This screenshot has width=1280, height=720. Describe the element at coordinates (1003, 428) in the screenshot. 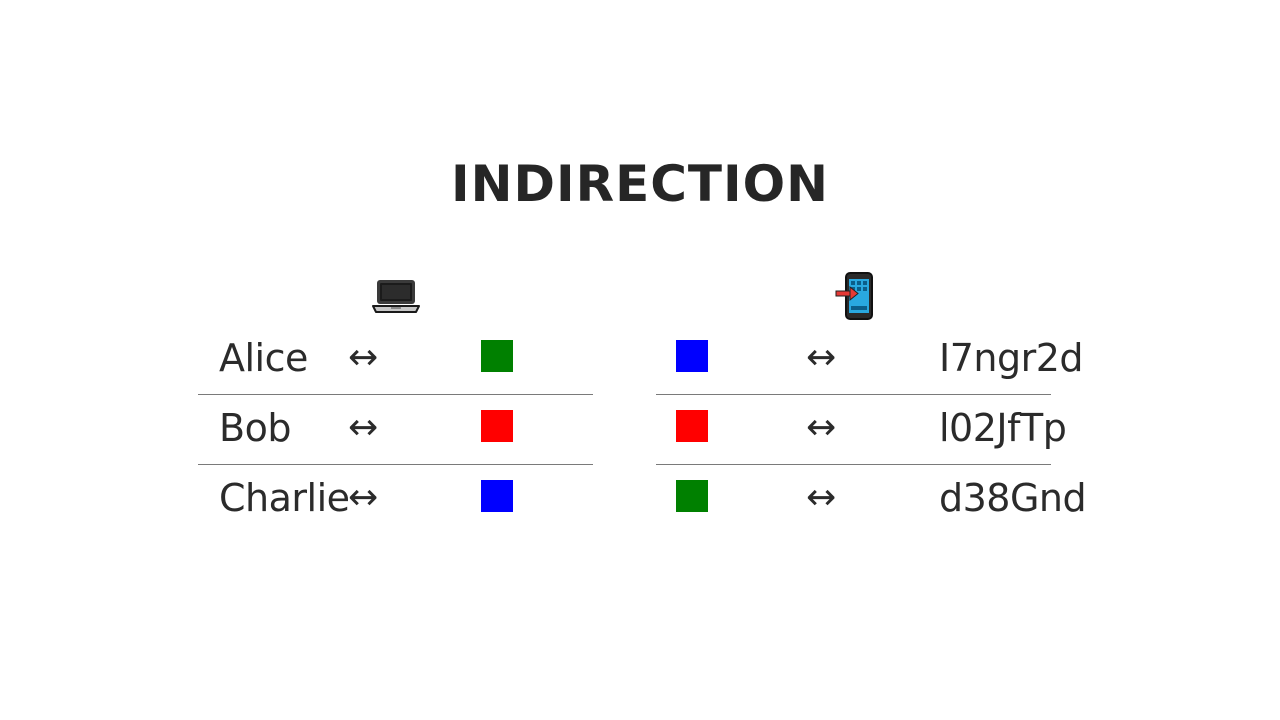

I see `device-id: l02JfTp` at that location.